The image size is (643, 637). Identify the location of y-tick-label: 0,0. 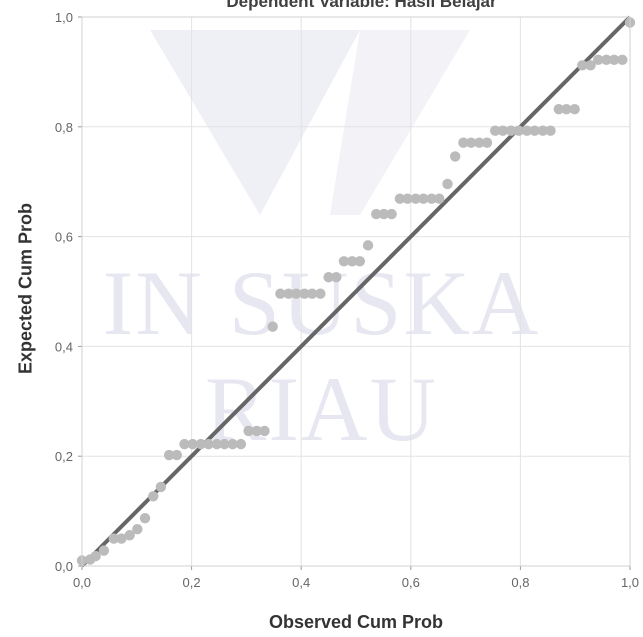
(64, 566).